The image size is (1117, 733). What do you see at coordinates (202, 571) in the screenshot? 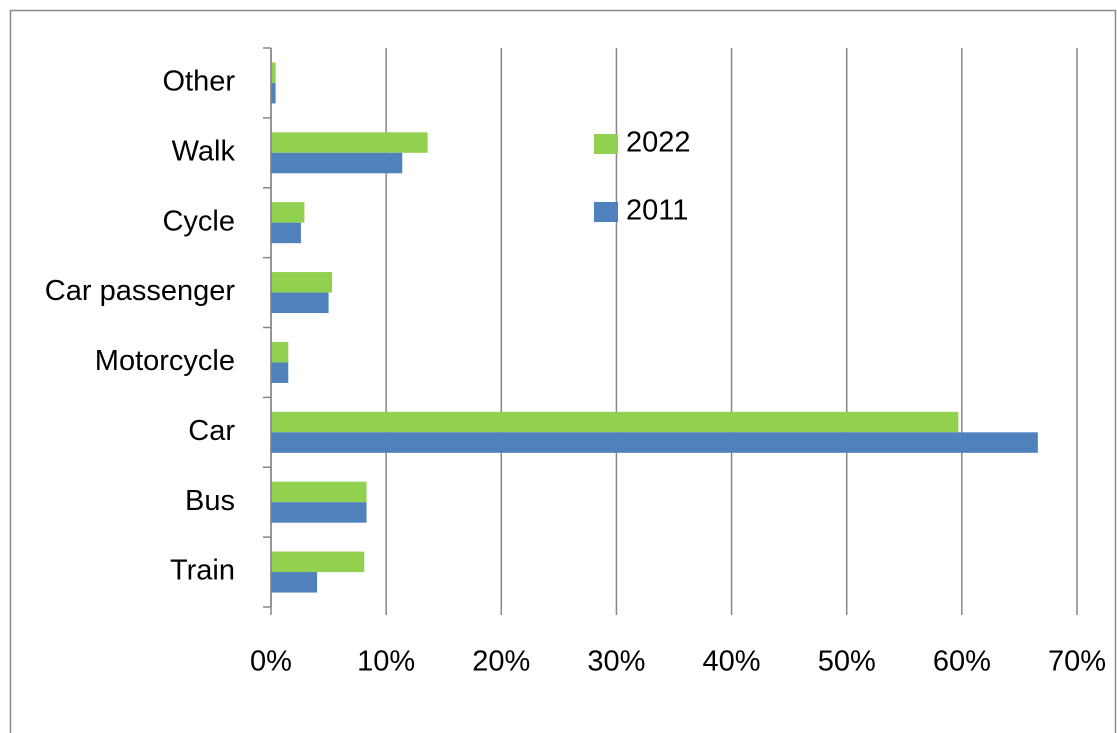
I see `y-tick-label: Train` at bounding box center [202, 571].